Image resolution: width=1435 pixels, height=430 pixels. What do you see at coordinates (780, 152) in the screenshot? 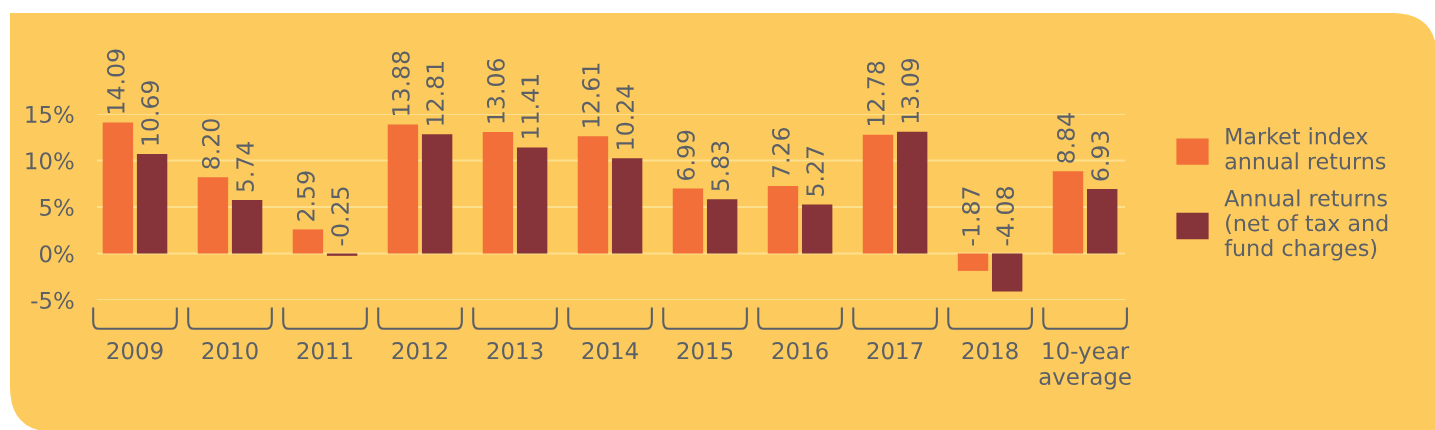
I see `data-label: 7.26` at bounding box center [780, 152].